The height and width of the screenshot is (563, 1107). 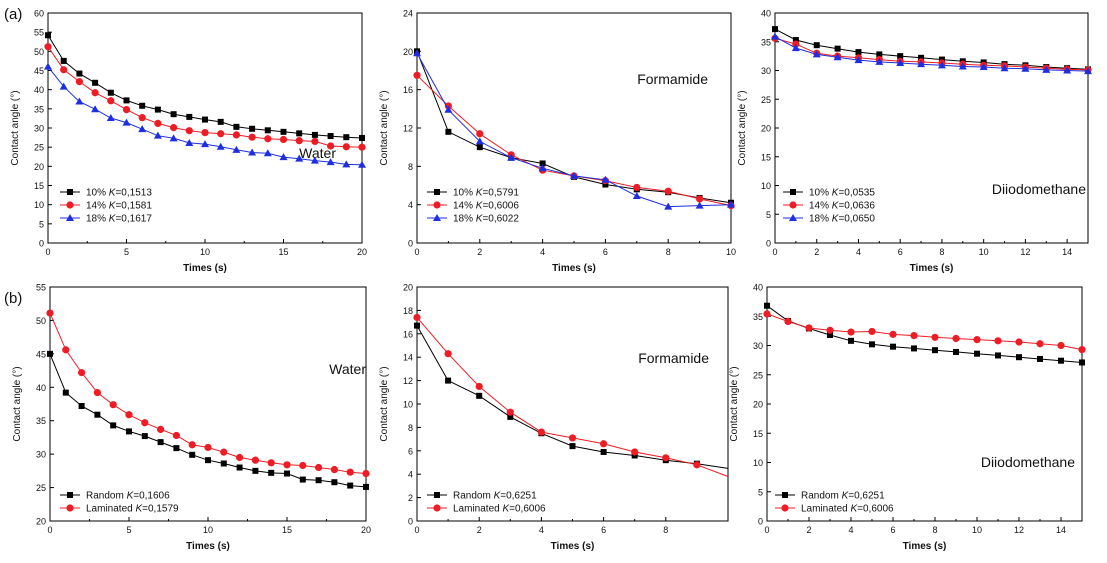 I want to click on plot-frame, so click(x=572, y=404).